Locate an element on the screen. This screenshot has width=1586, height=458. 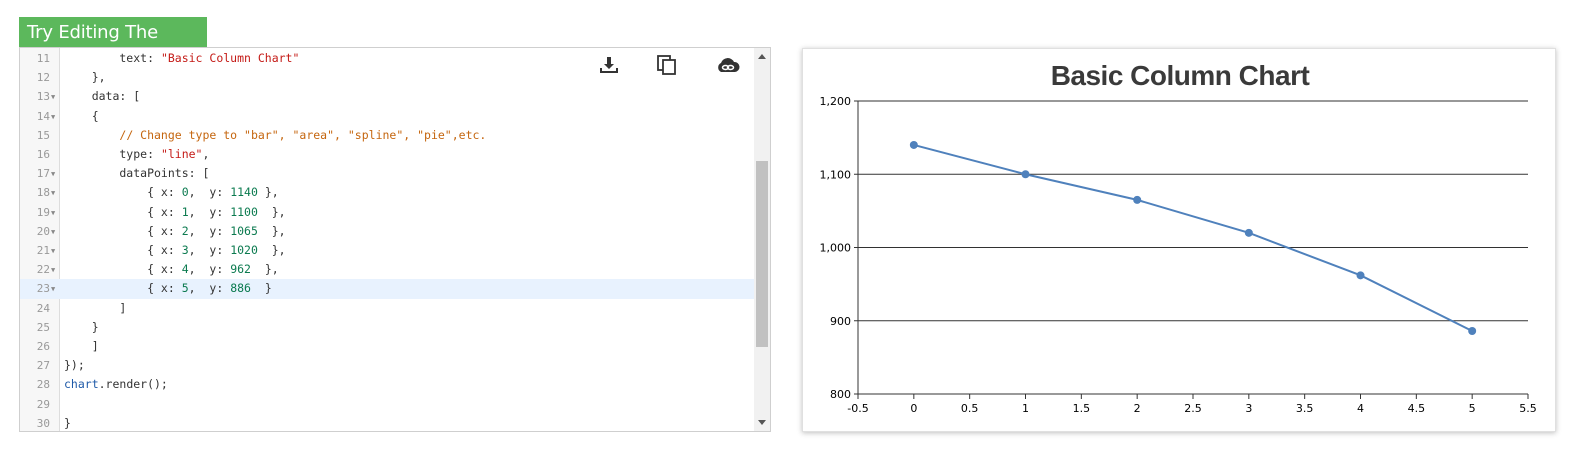
x-tick-label: 1.5 is located at coordinates (1082, 408).